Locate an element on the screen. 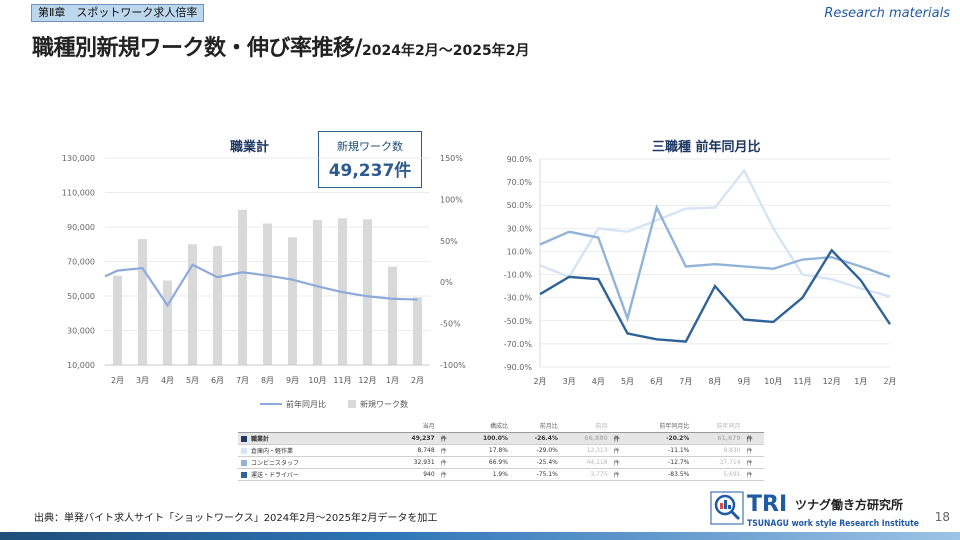  y-tick-label: -10.0% is located at coordinates (518, 275).